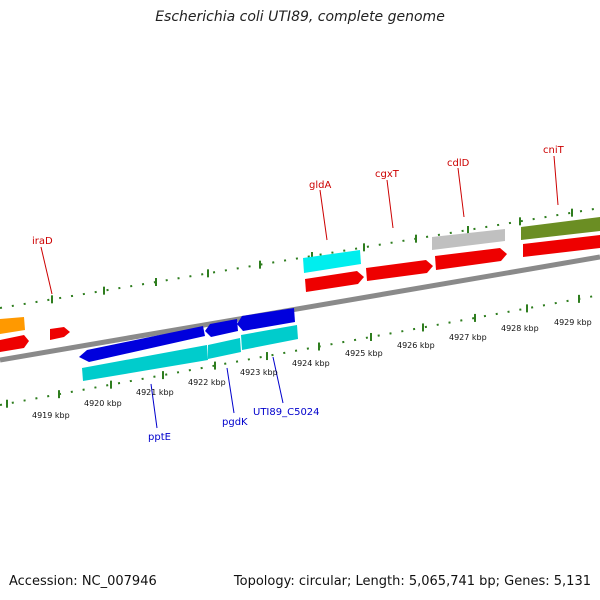 This screenshot has width=600, height=600. Describe the element at coordinates (221, 328) in the screenshot. I see `gene-blue-mid` at that location.